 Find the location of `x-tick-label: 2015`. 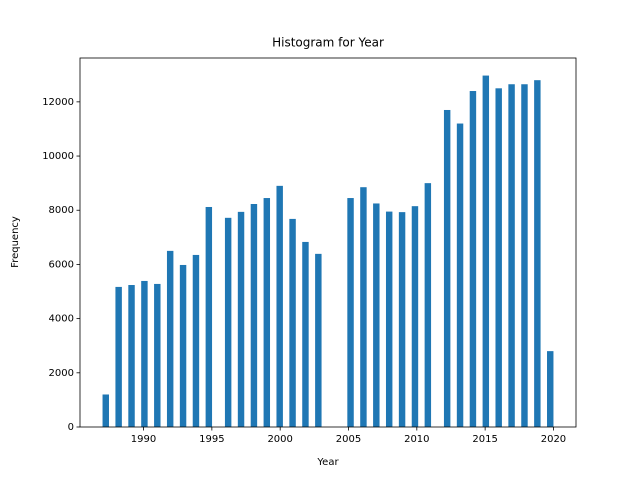

x-tick-label: 2015 is located at coordinates (484, 439).